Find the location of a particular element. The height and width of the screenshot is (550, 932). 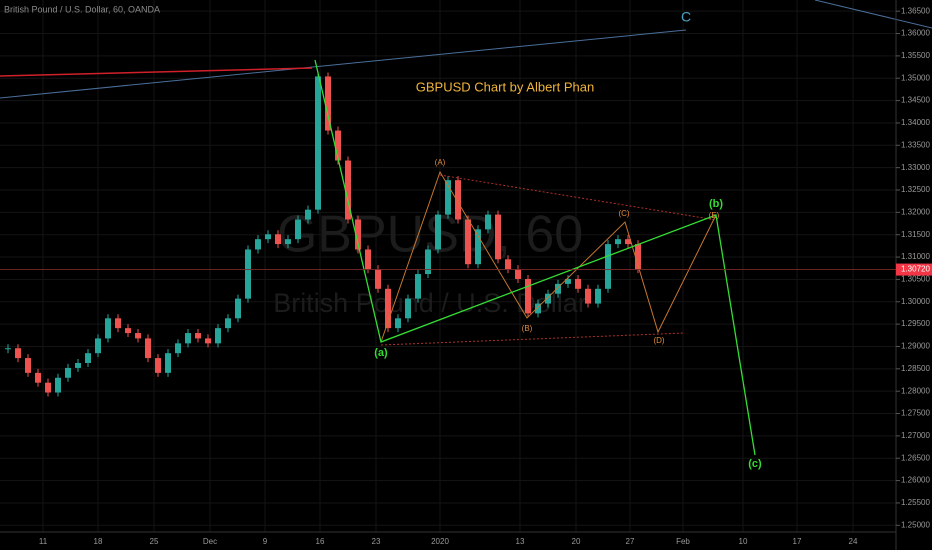

y-tick-label: 1.26500 is located at coordinates (915, 457).